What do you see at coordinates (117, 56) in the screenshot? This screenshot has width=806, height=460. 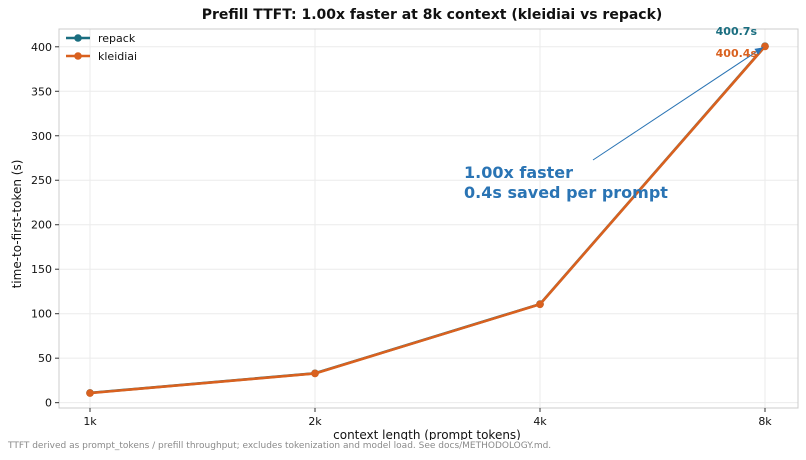 I see `legend-label-kleidiai: kleidiai` at bounding box center [117, 56].